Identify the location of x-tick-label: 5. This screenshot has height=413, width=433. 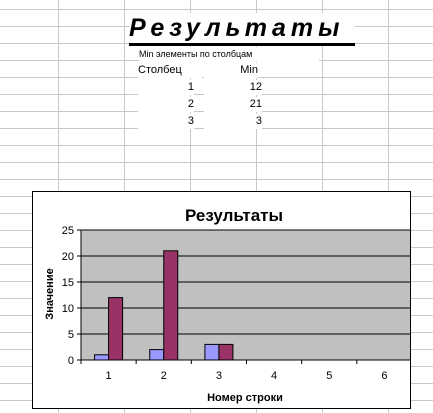
(329, 376).